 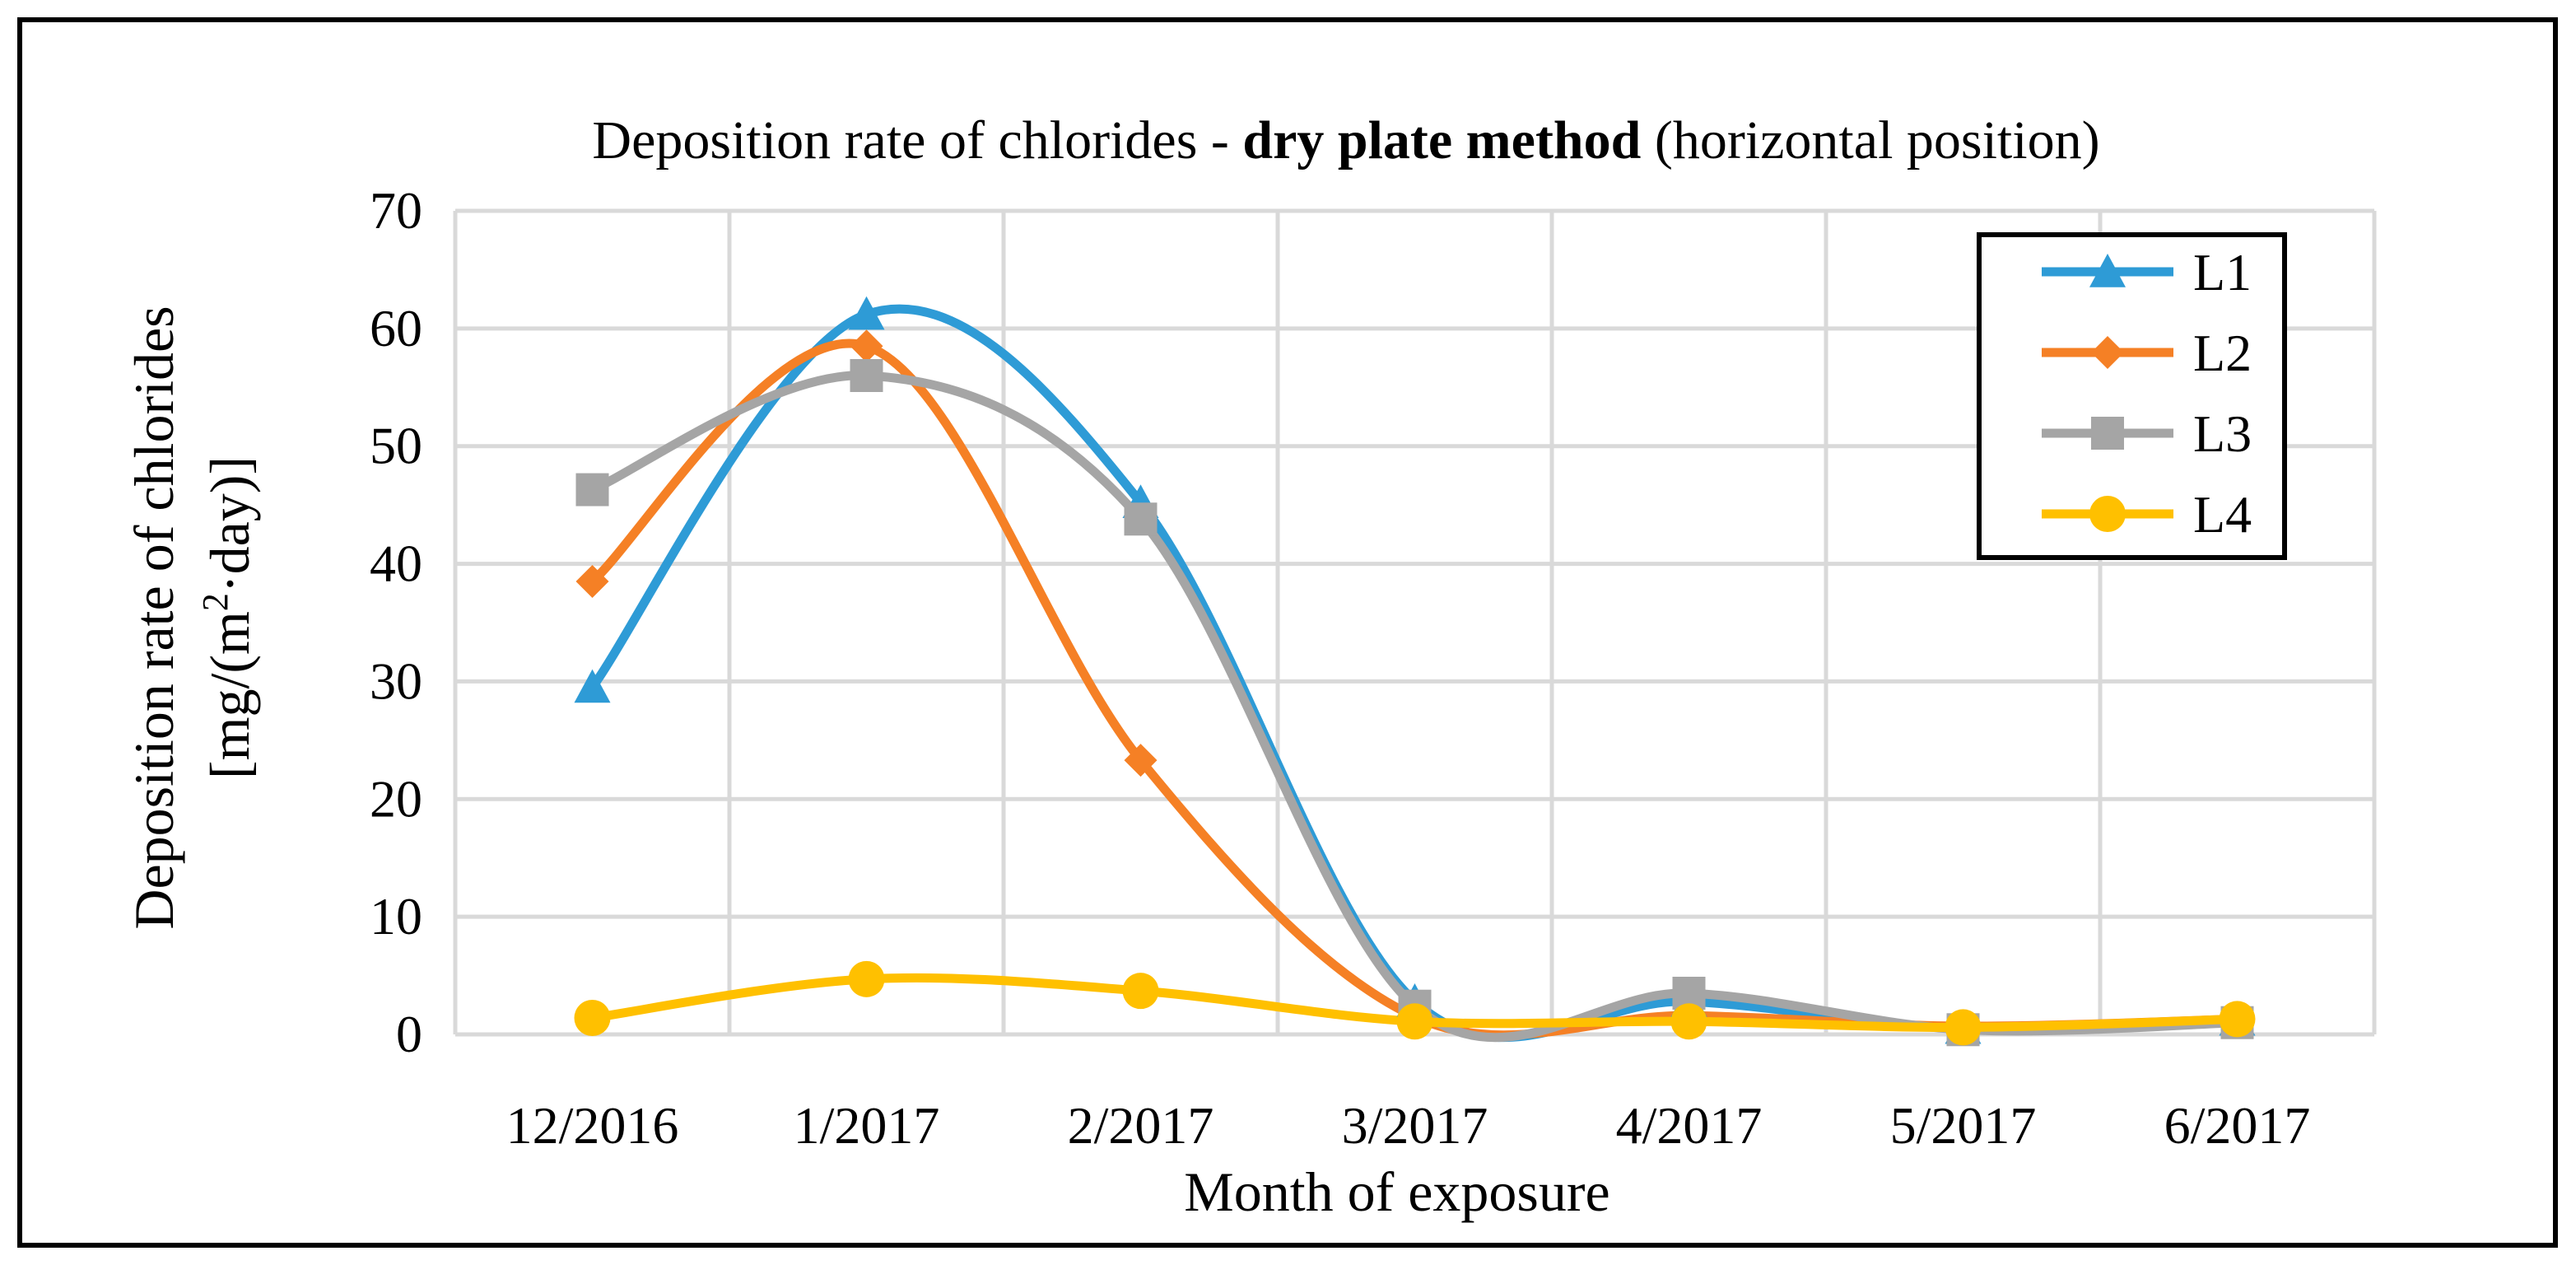 What do you see at coordinates (592, 1126) in the screenshot?
I see `x-tick-label: 12/2016` at bounding box center [592, 1126].